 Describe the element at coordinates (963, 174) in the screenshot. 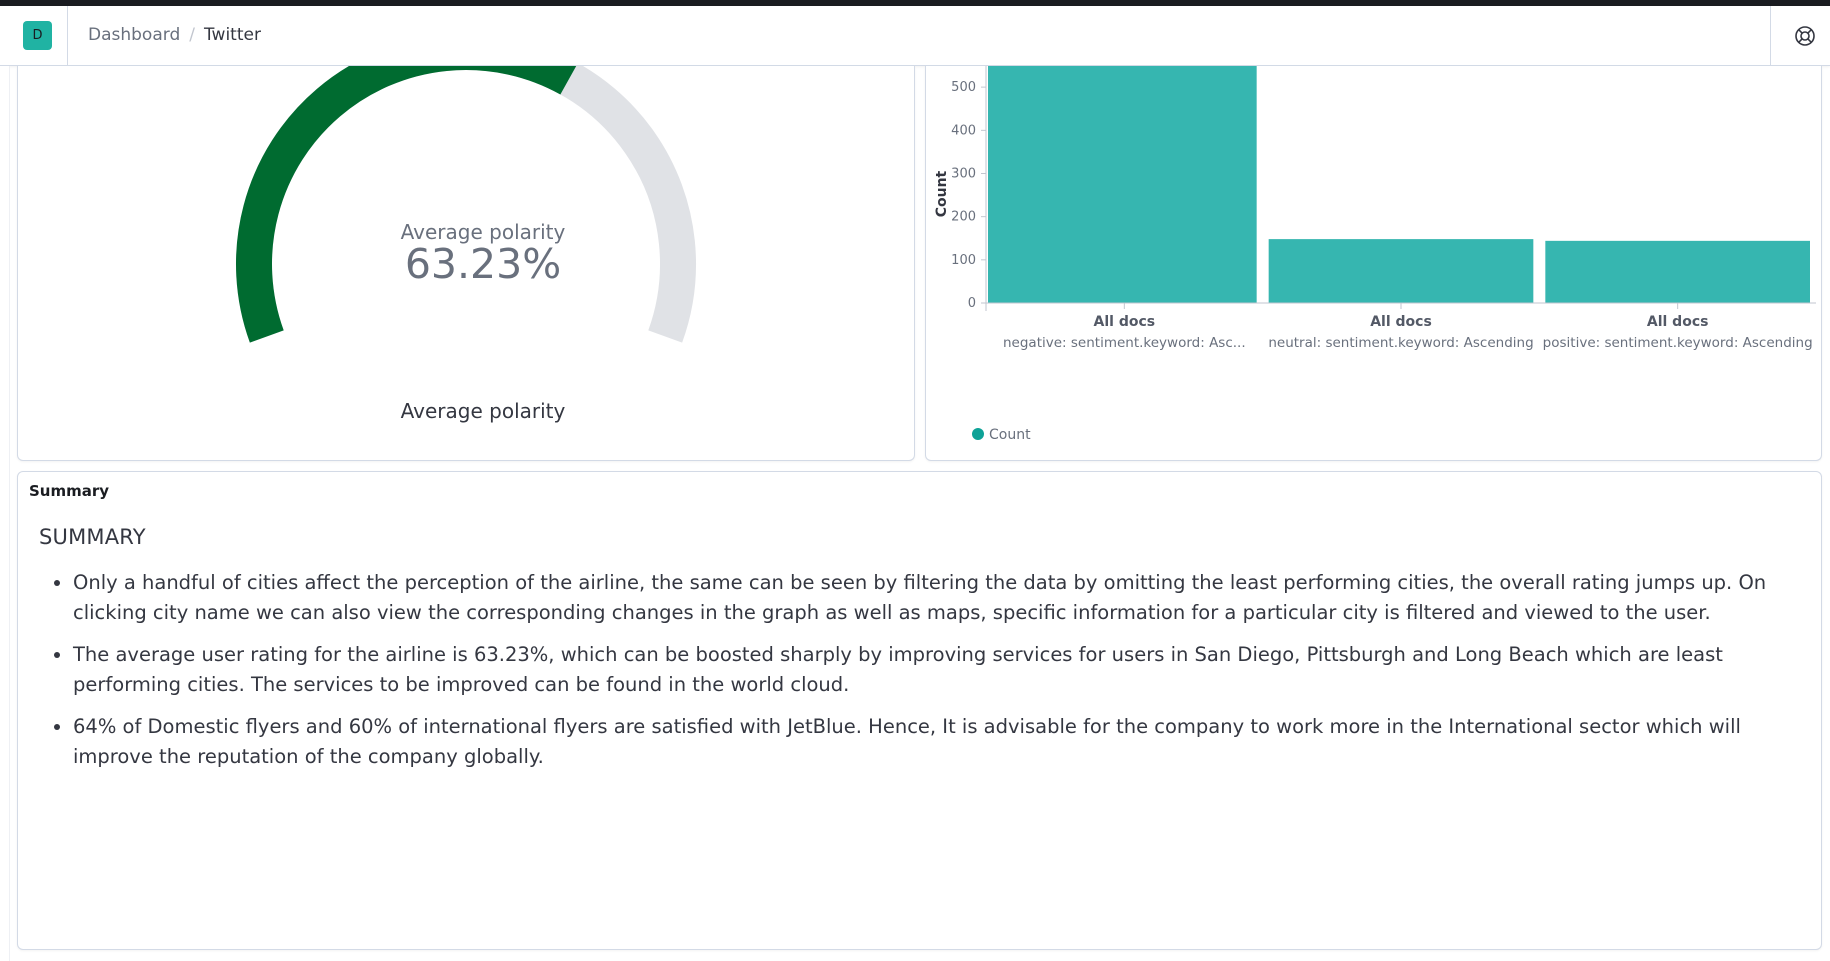

I see `y-tick-label: 300` at that location.